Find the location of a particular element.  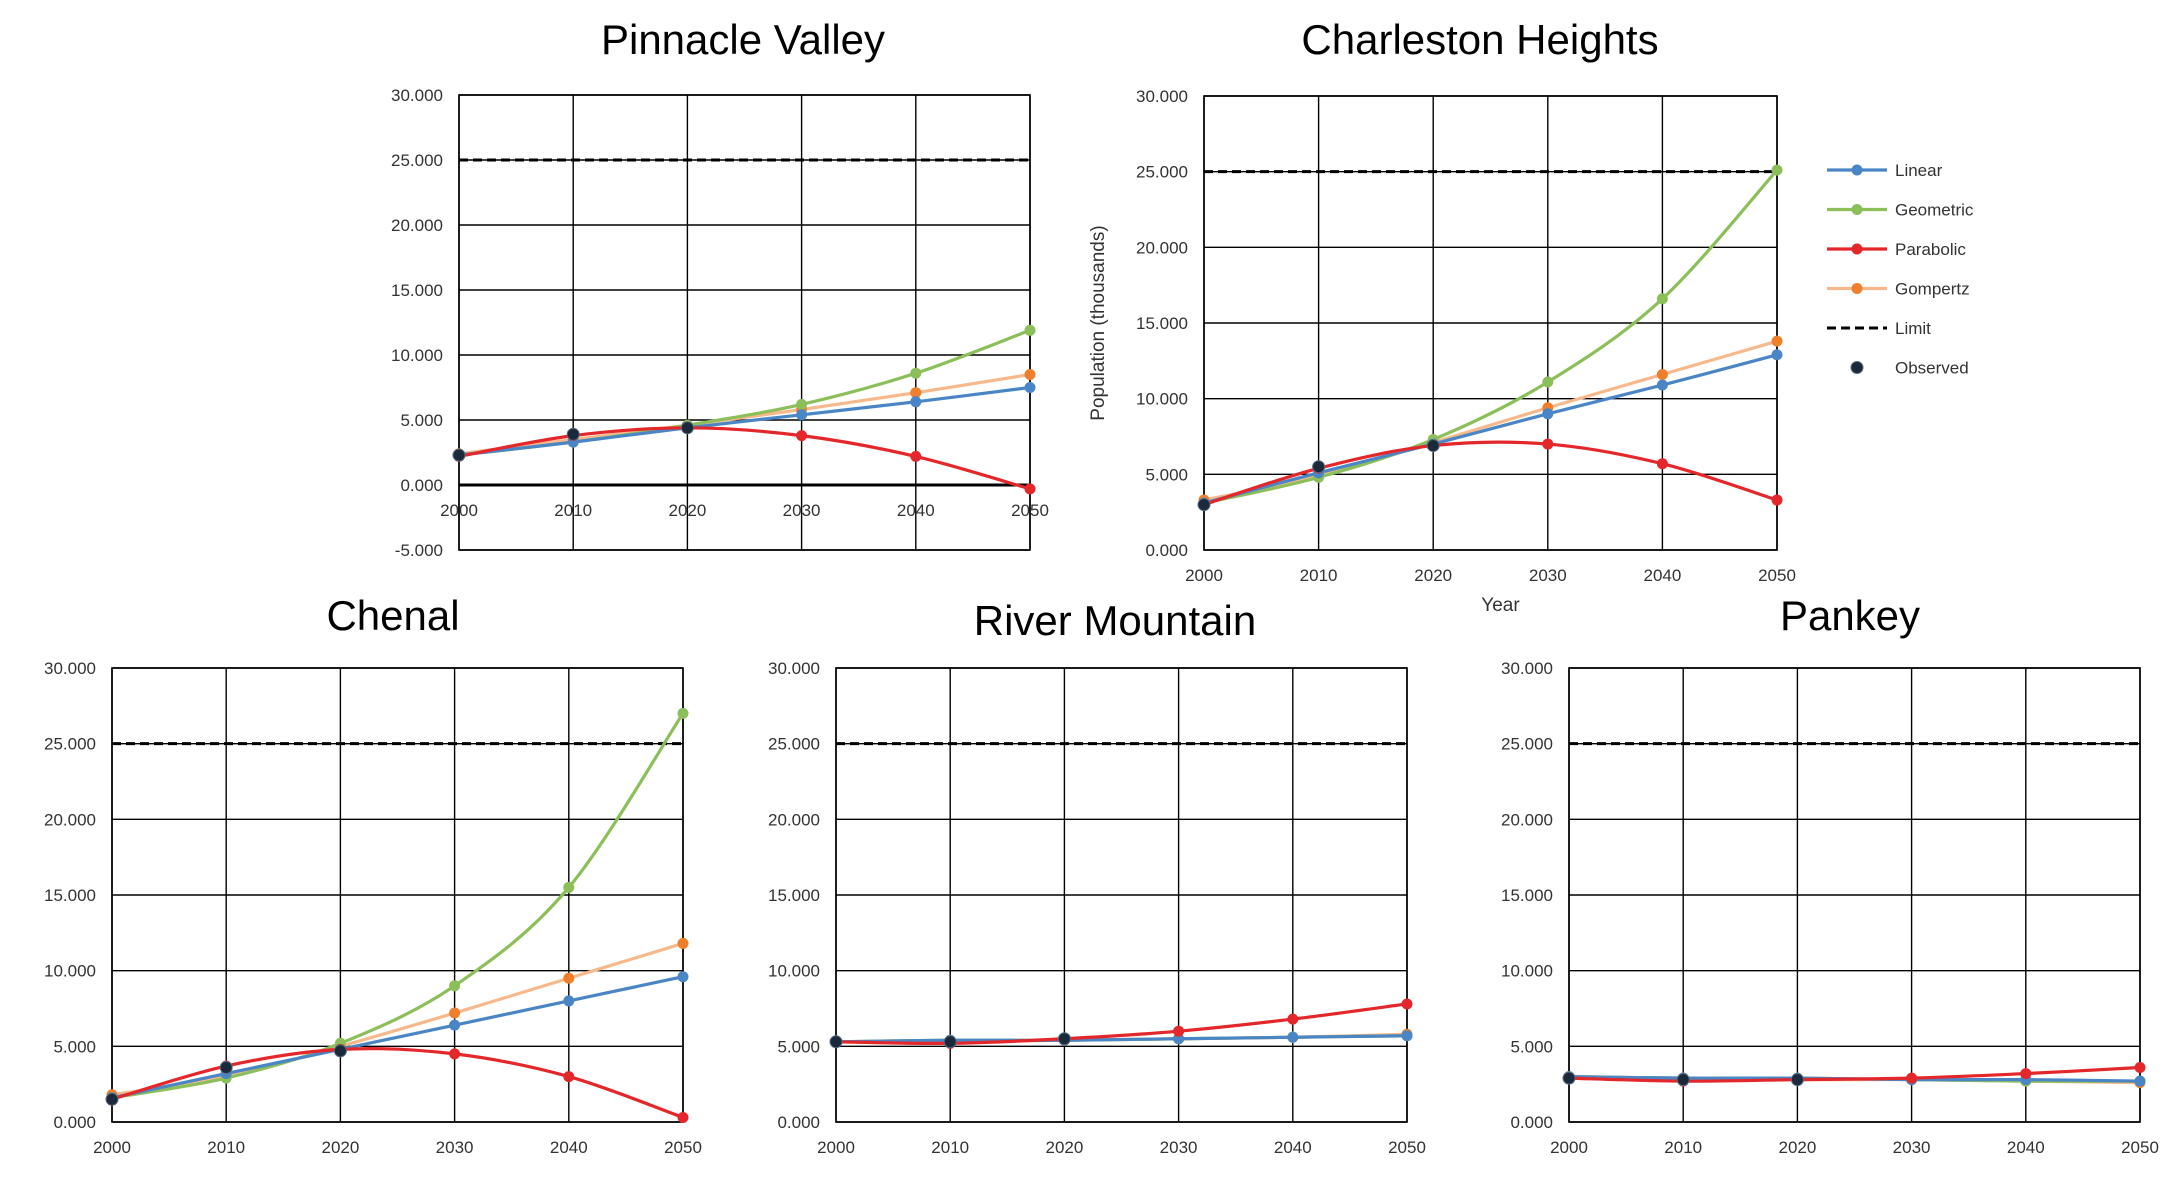

chart-title-chenal: Chenal is located at coordinates (393, 615).